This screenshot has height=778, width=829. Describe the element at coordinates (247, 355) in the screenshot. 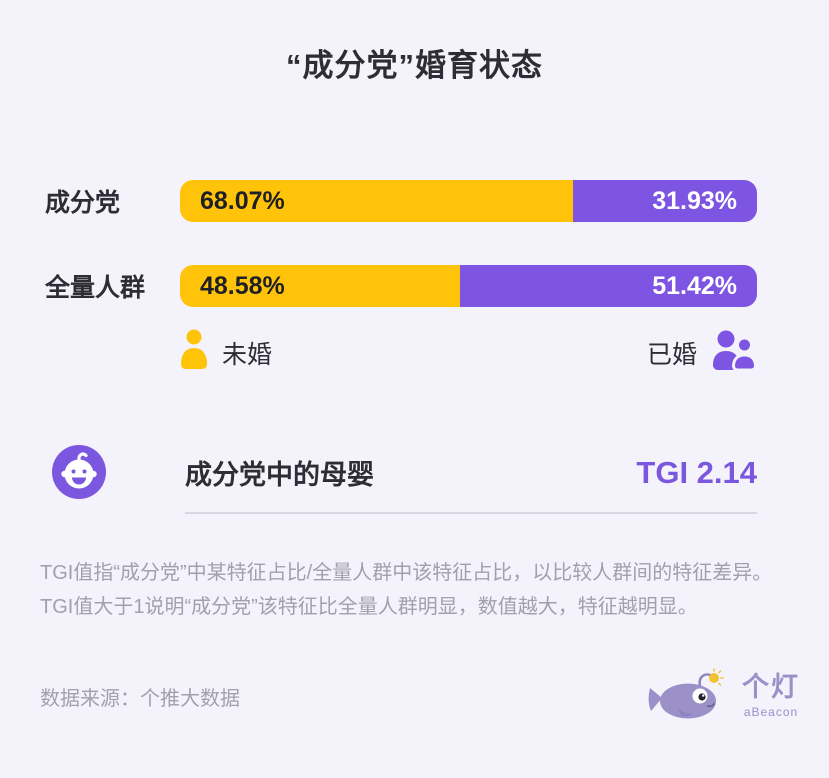

I see `legend-label-unmarried: 未婚` at that location.